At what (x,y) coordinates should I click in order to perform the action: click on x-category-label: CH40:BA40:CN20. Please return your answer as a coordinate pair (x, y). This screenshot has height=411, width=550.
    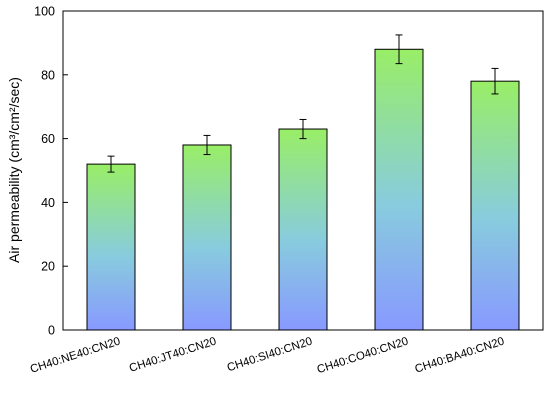
    Looking at the image, I should click on (459, 355).